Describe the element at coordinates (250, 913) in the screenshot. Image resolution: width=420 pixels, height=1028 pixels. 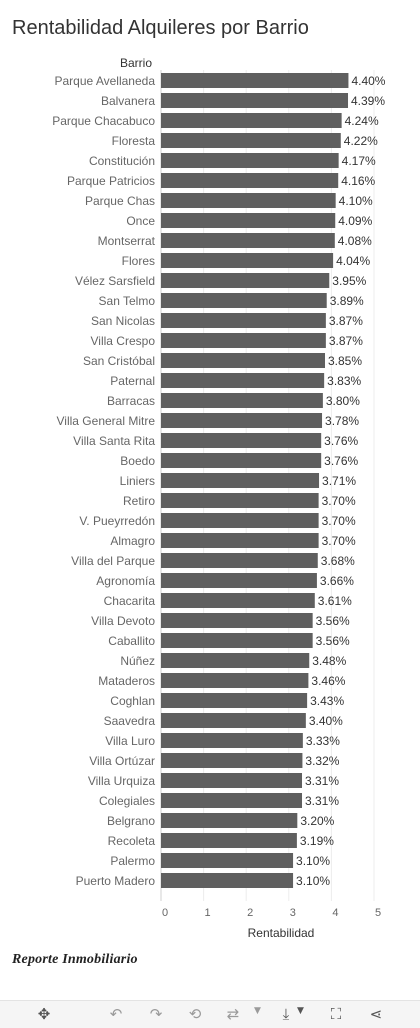
I see `x-tick-label: 2` at that location.